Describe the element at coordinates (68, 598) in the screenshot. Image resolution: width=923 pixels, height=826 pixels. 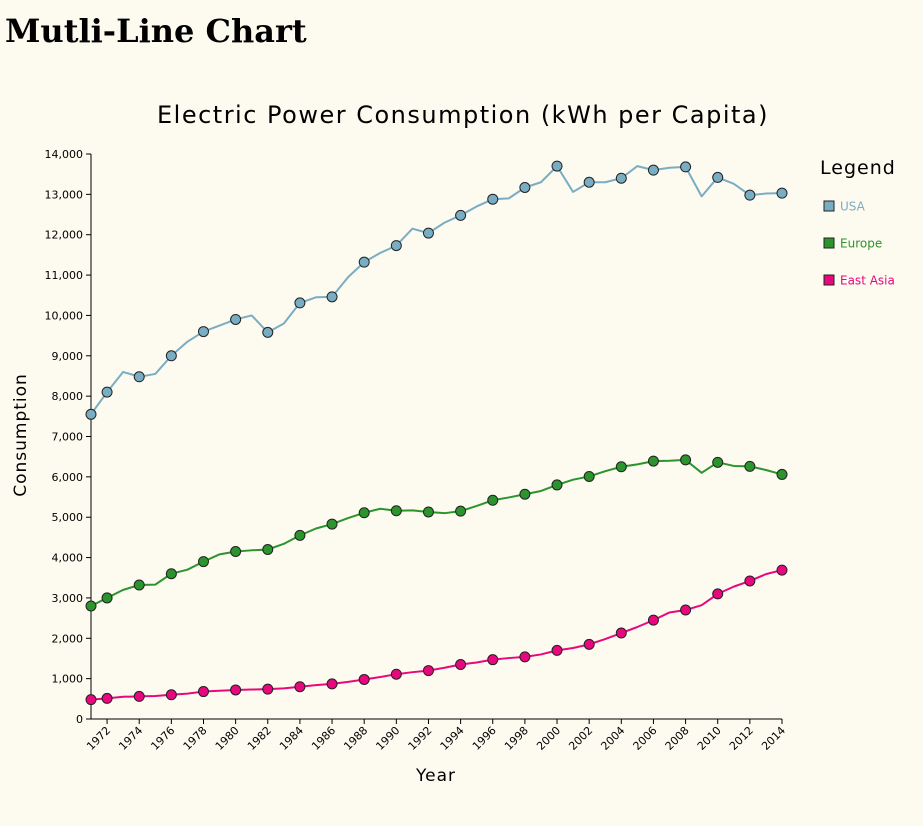
I see `y-tick-label: 3,000` at that location.